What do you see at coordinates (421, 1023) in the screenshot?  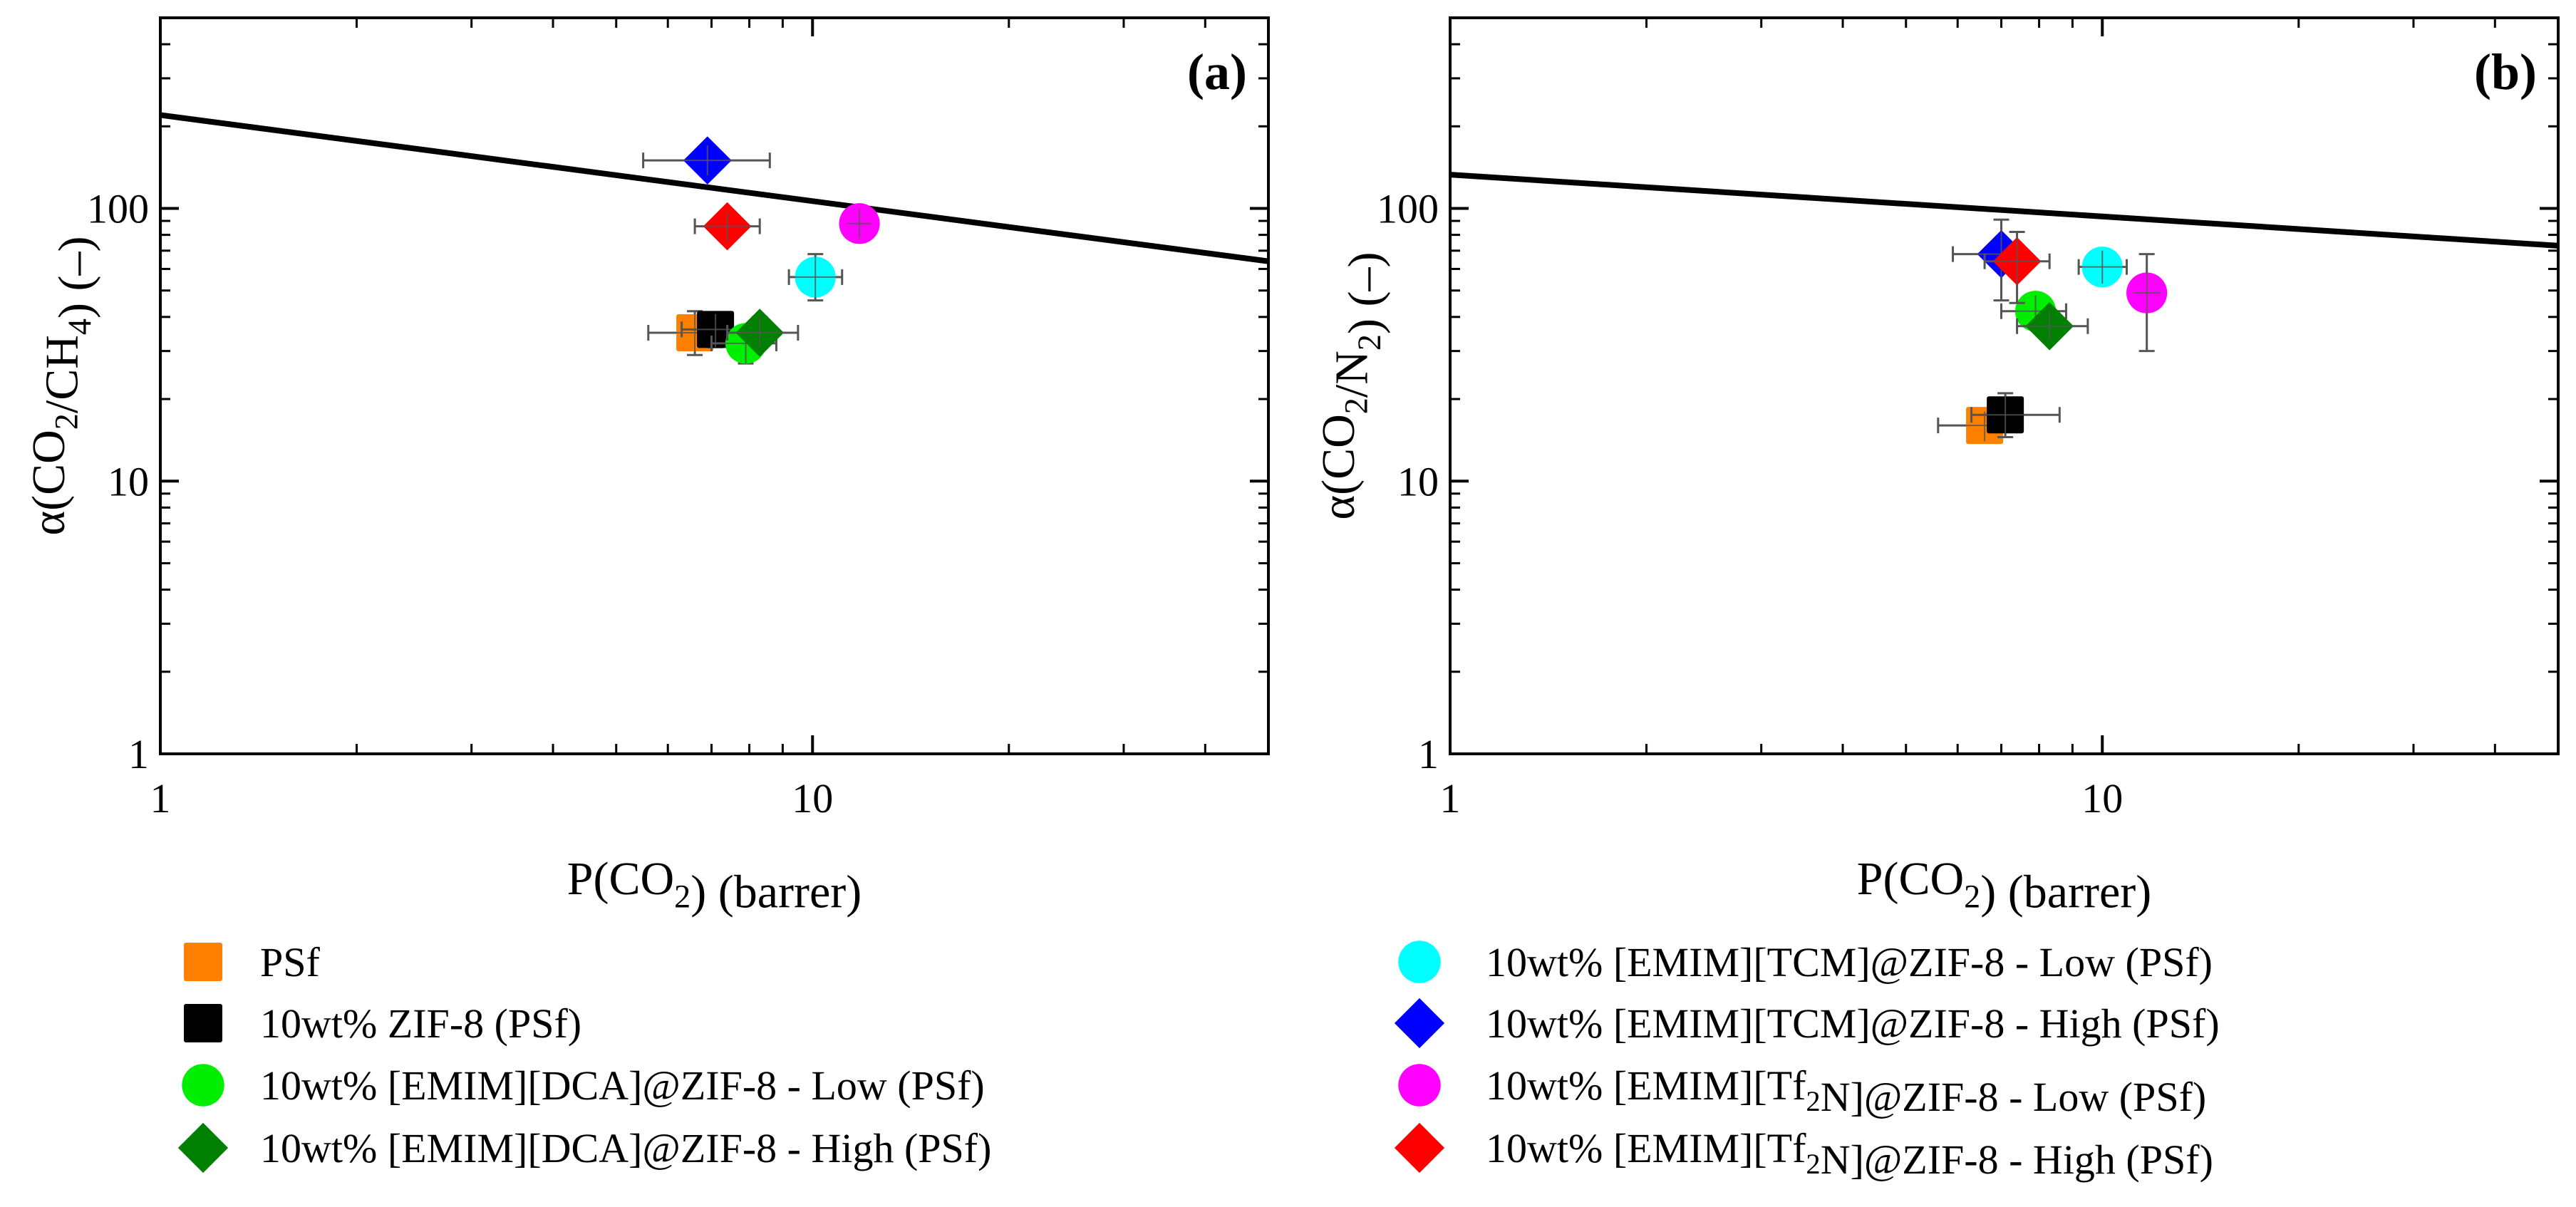 I see `legend-label: 10wt% ZIF-8 (PSf)` at bounding box center [421, 1023].